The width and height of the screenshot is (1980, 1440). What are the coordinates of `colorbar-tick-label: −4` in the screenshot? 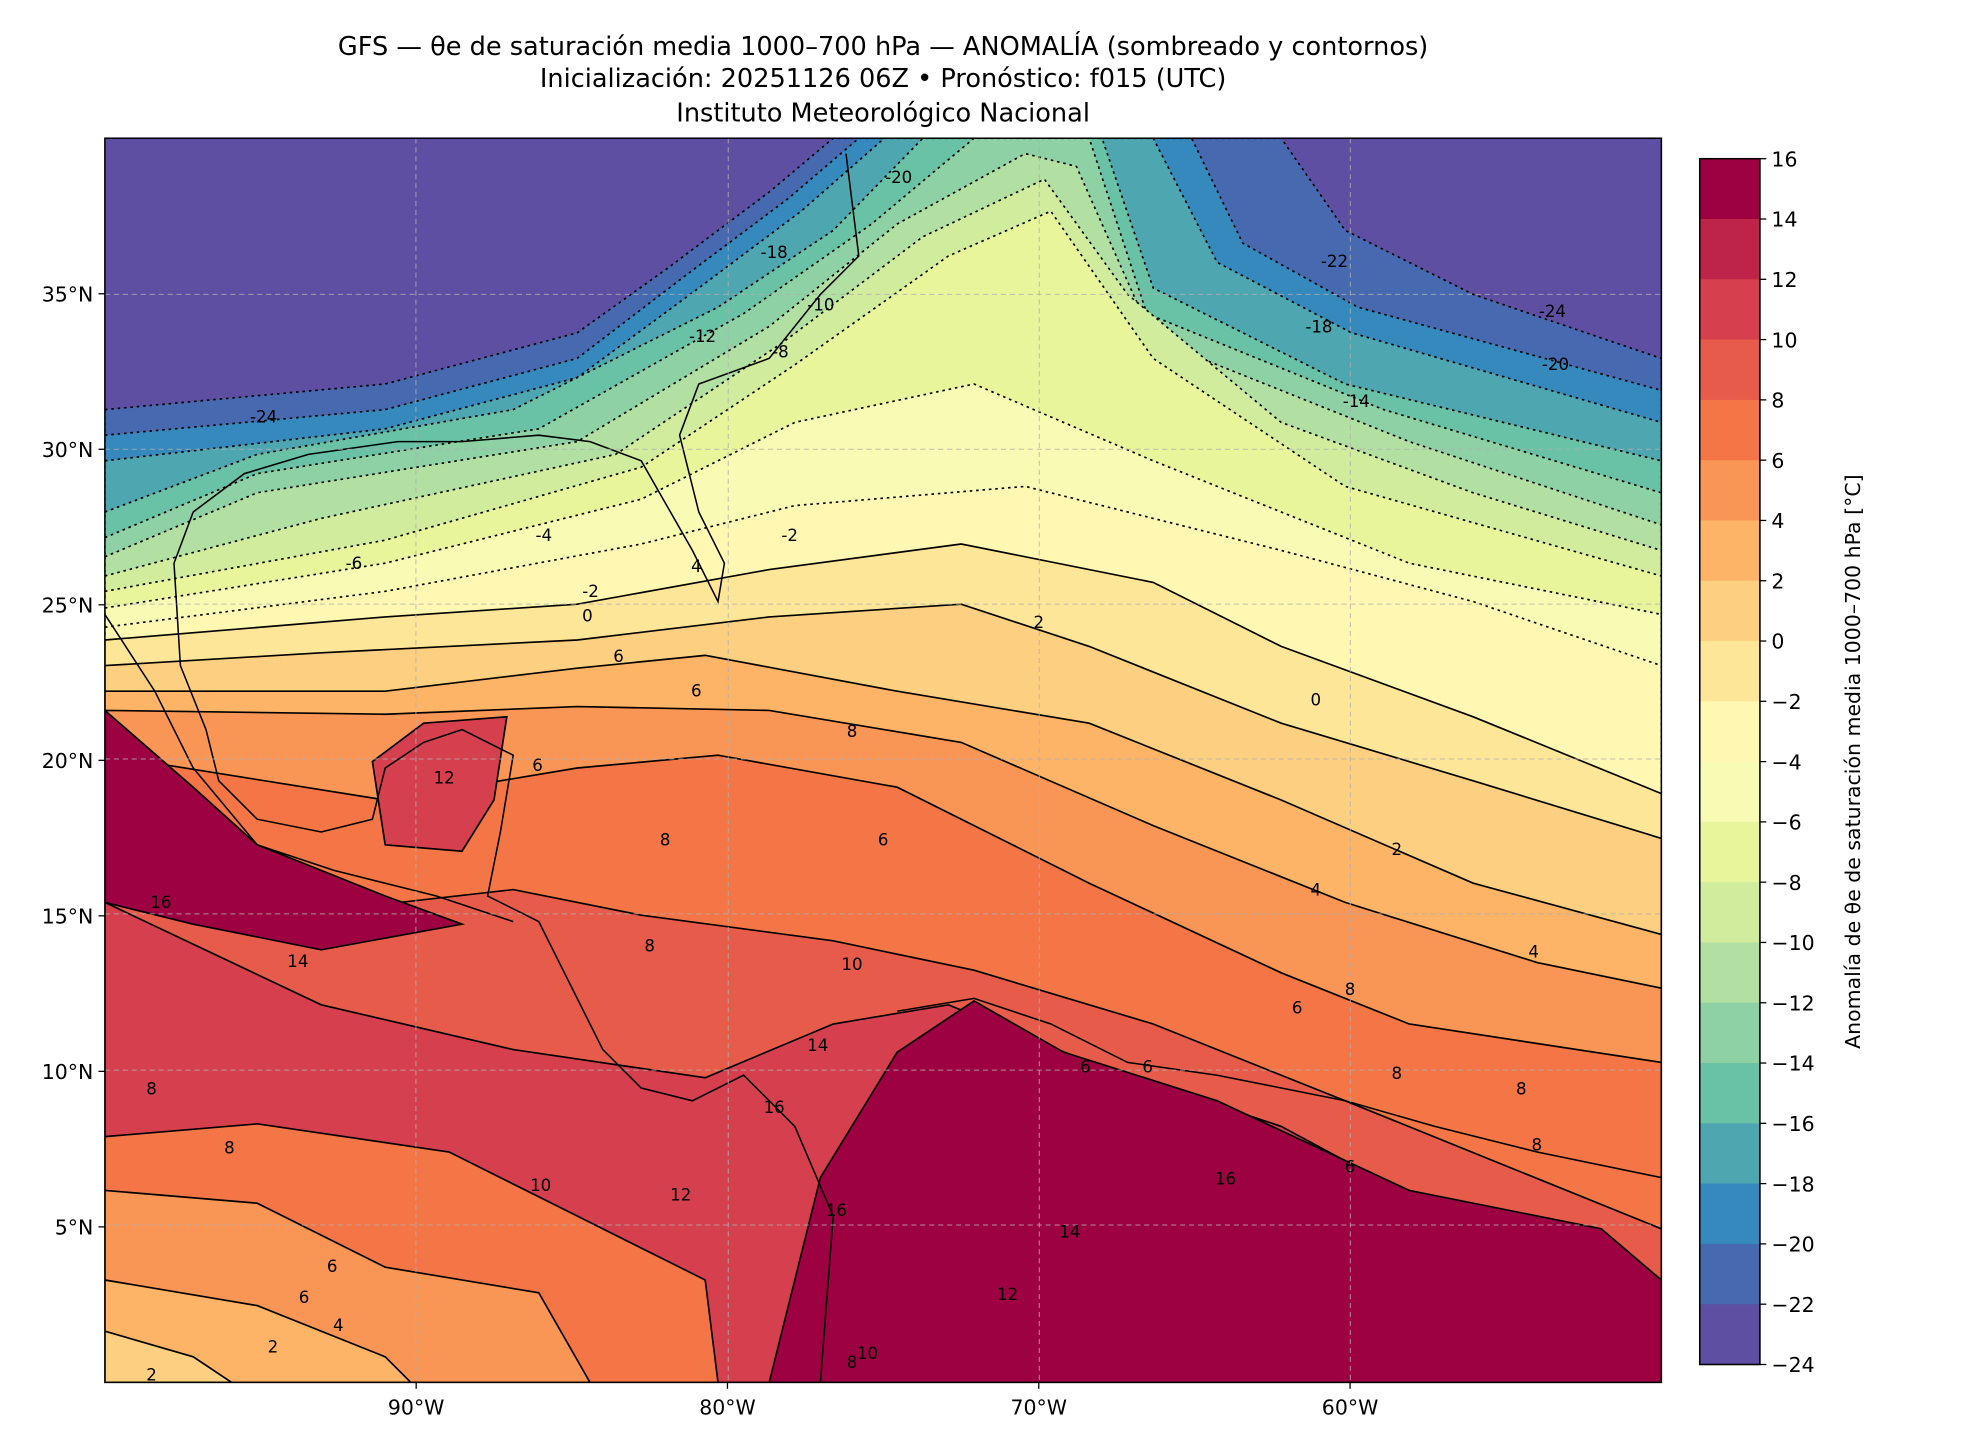 It's located at (1786, 762).